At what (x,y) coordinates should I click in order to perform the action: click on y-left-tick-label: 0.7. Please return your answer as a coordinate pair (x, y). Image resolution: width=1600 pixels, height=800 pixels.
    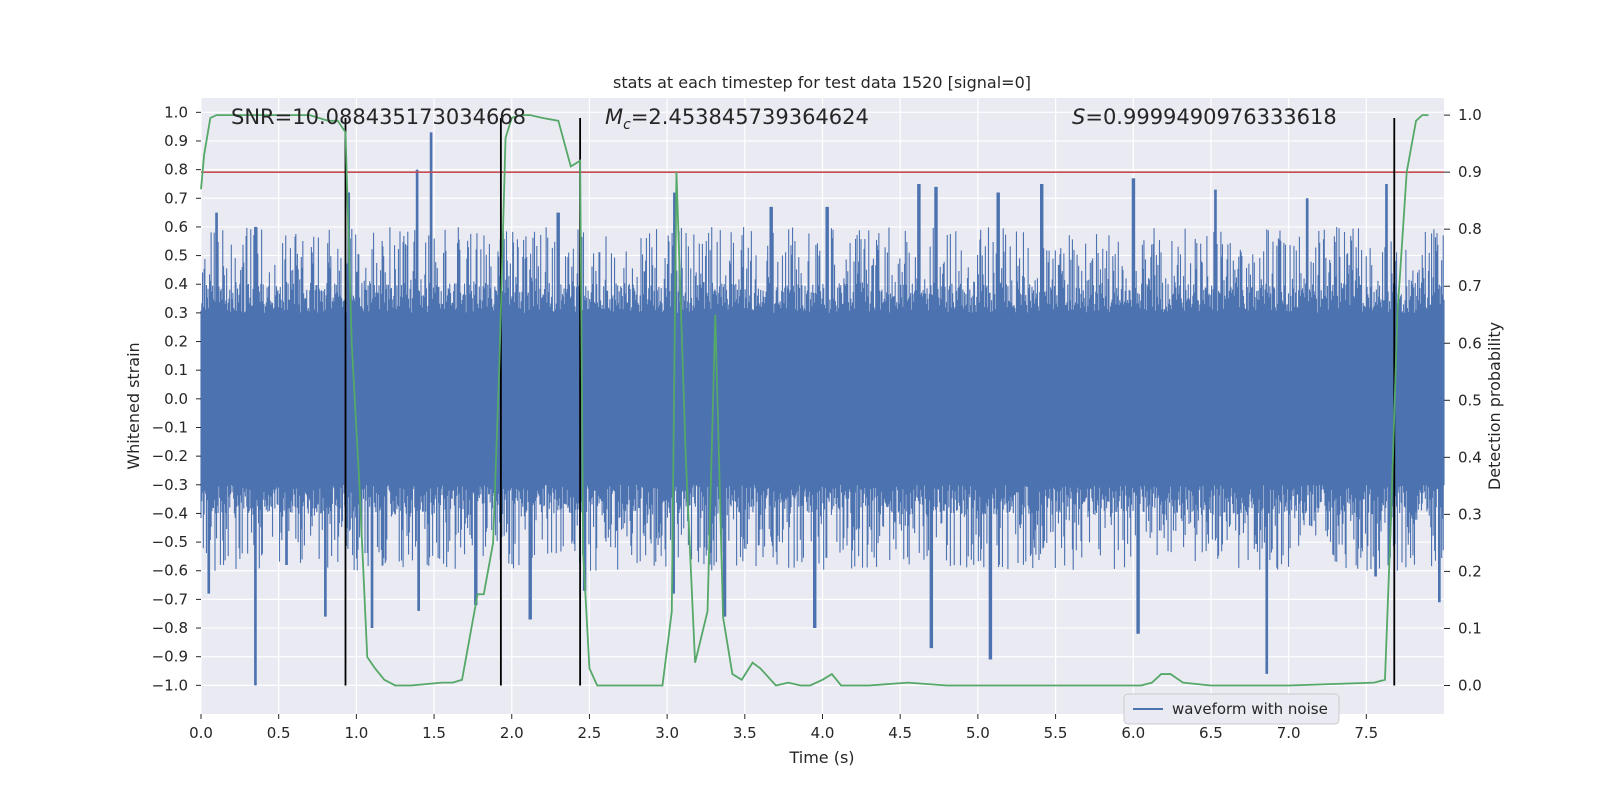
    Looking at the image, I should click on (176, 198).